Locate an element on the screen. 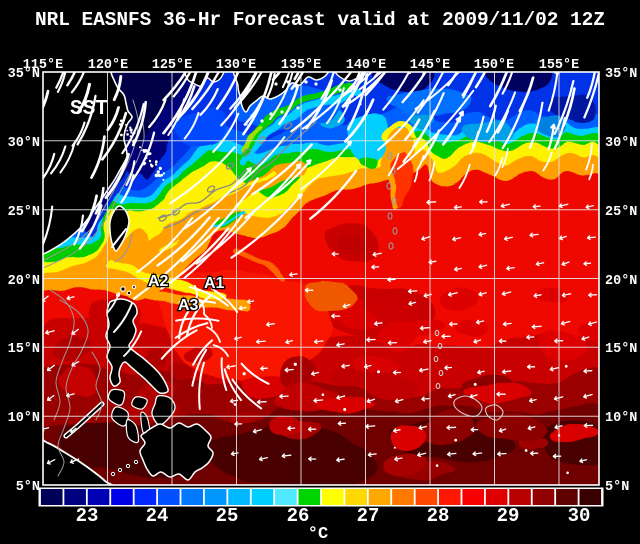 The image size is (640, 544). svg-text: SST is located at coordinates (89, 109).